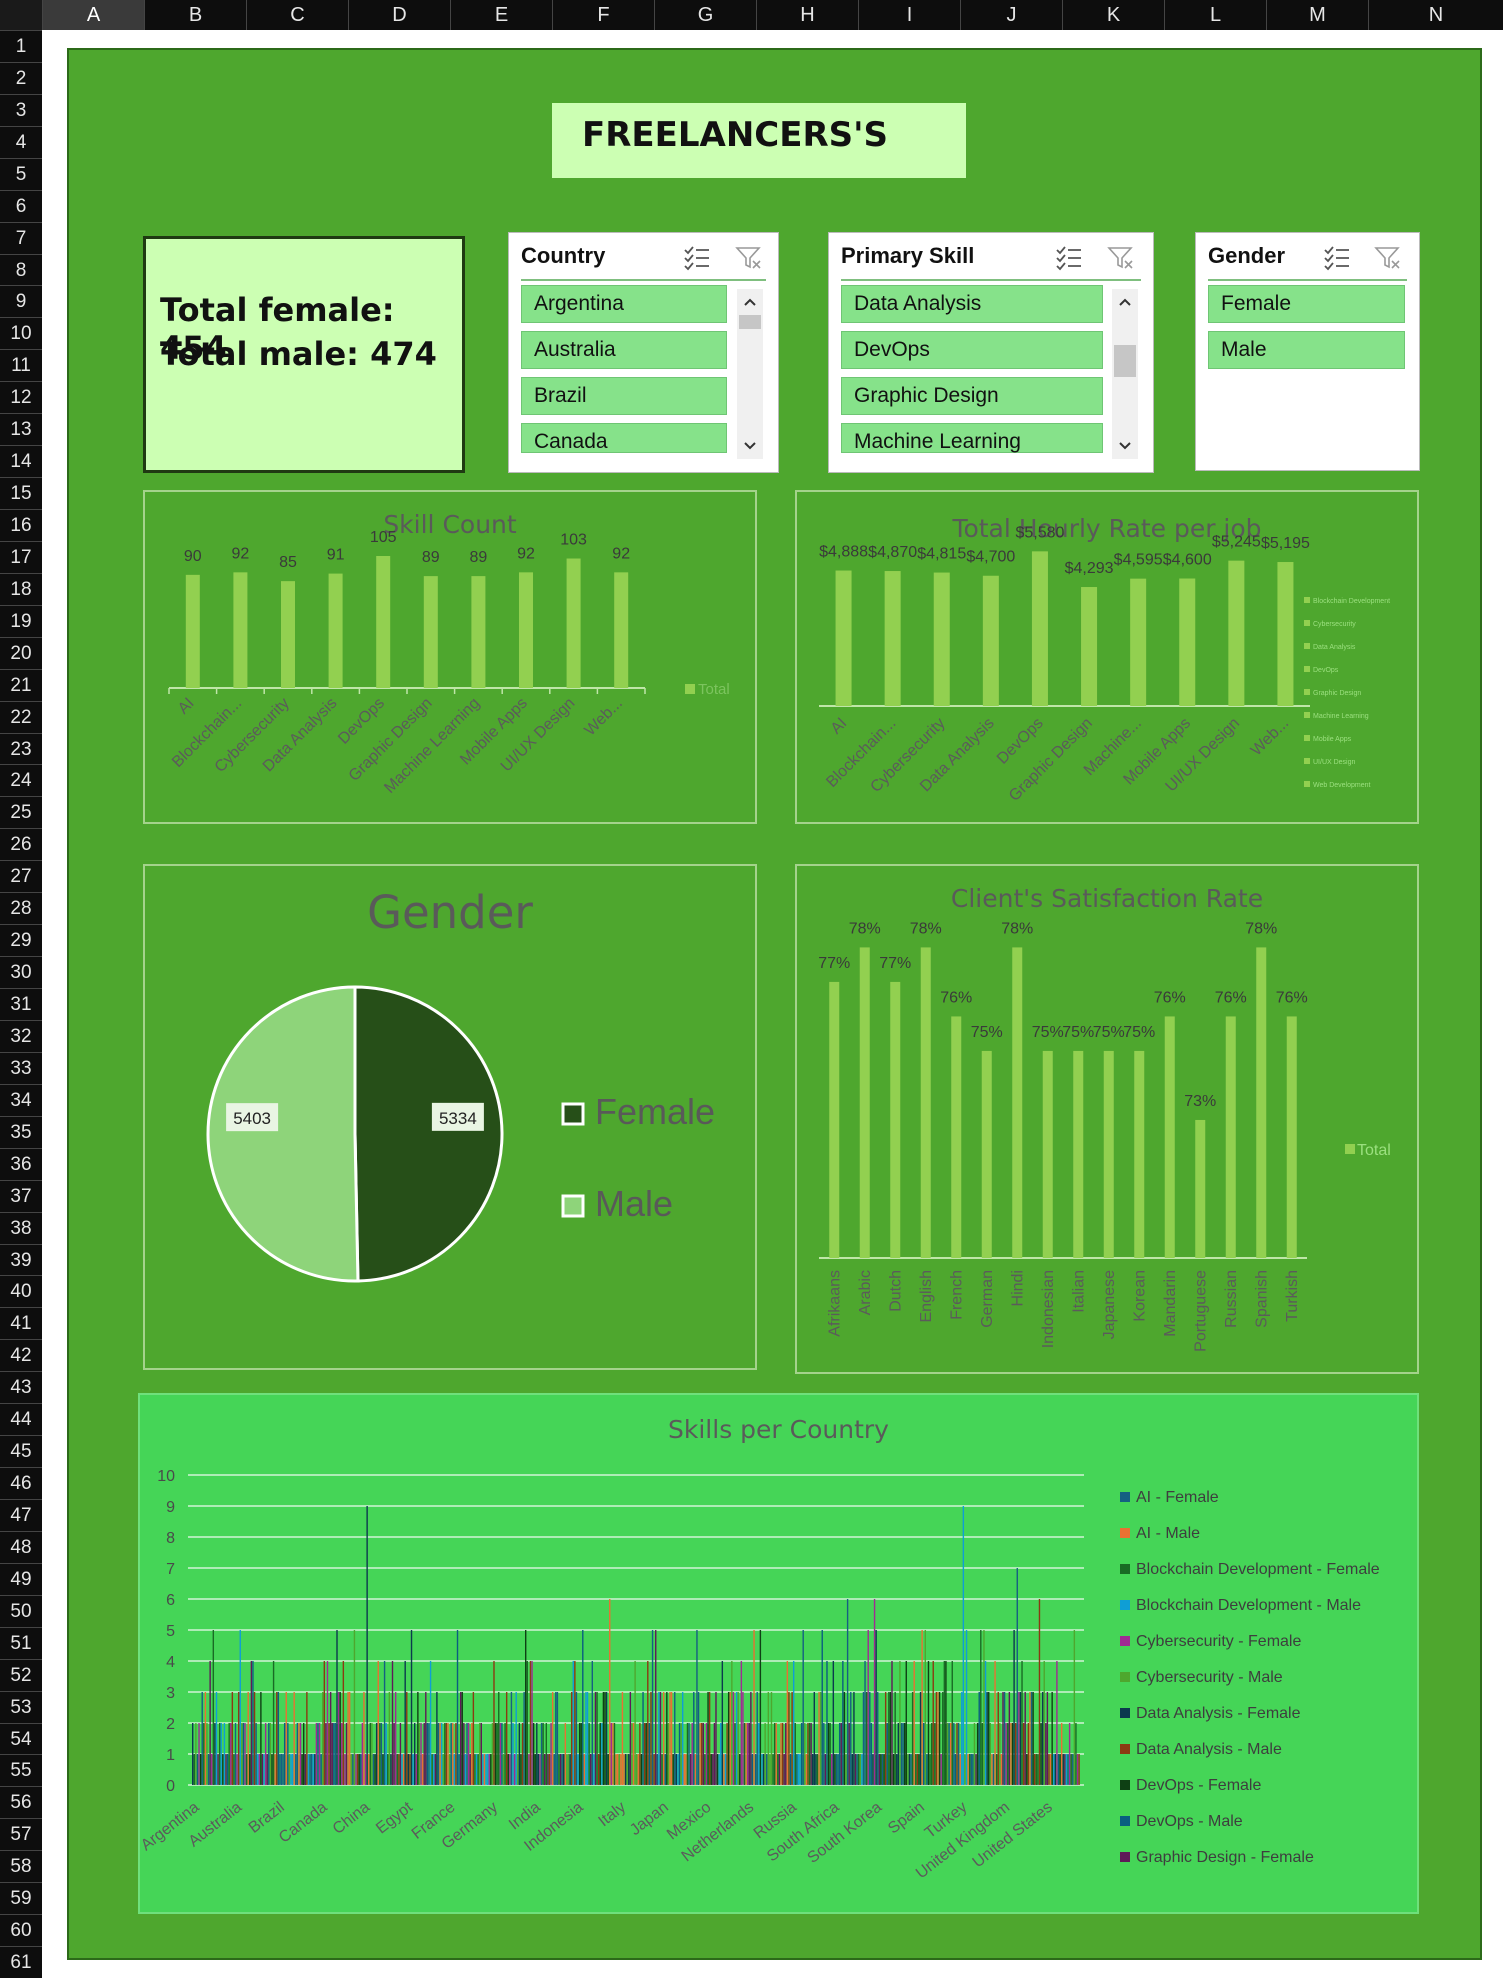  I want to click on row-header-36: 36, so click(21, 1163).